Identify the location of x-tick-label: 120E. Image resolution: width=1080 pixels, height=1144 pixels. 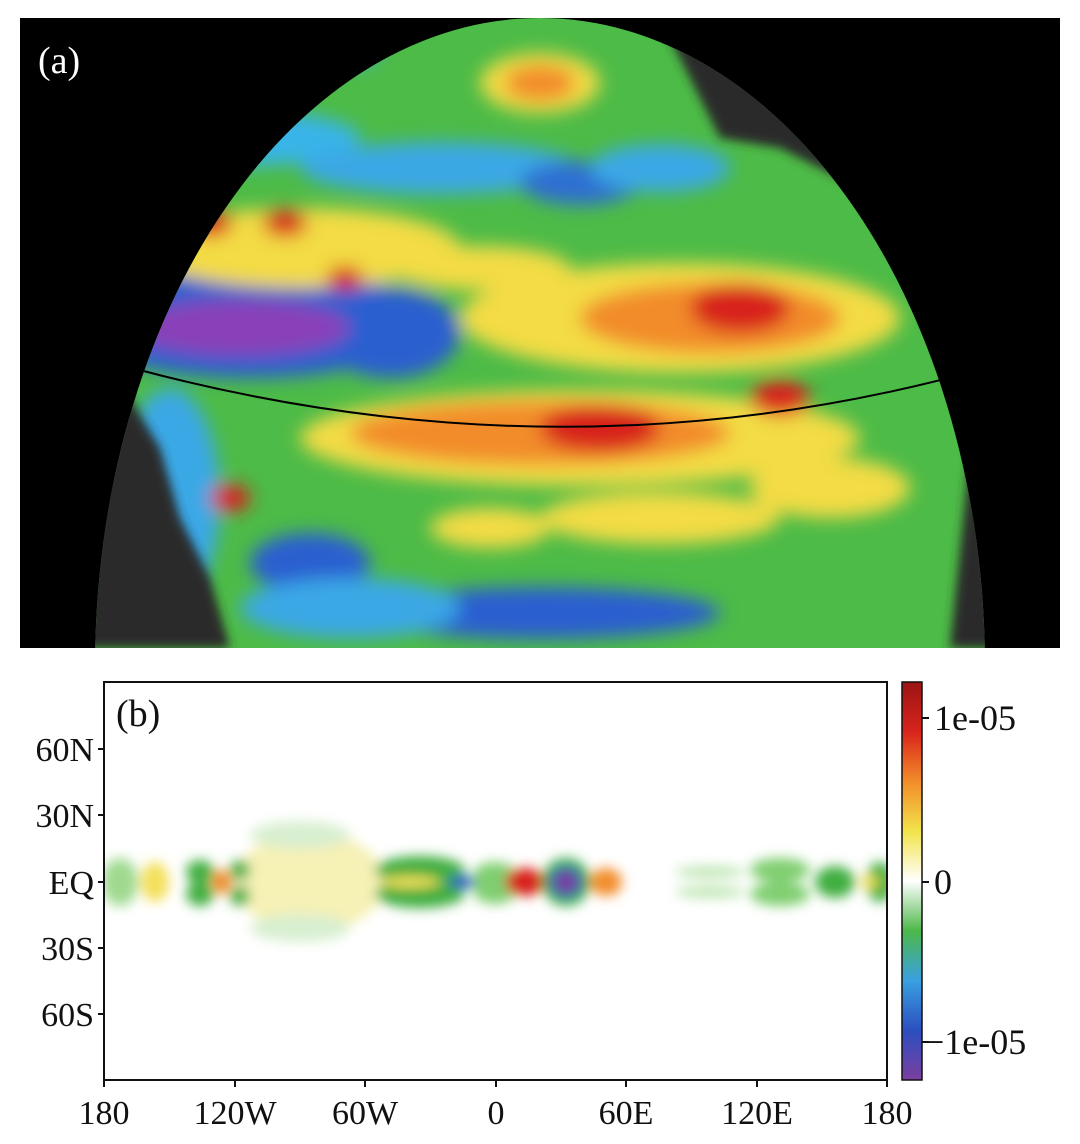
(757, 1113).